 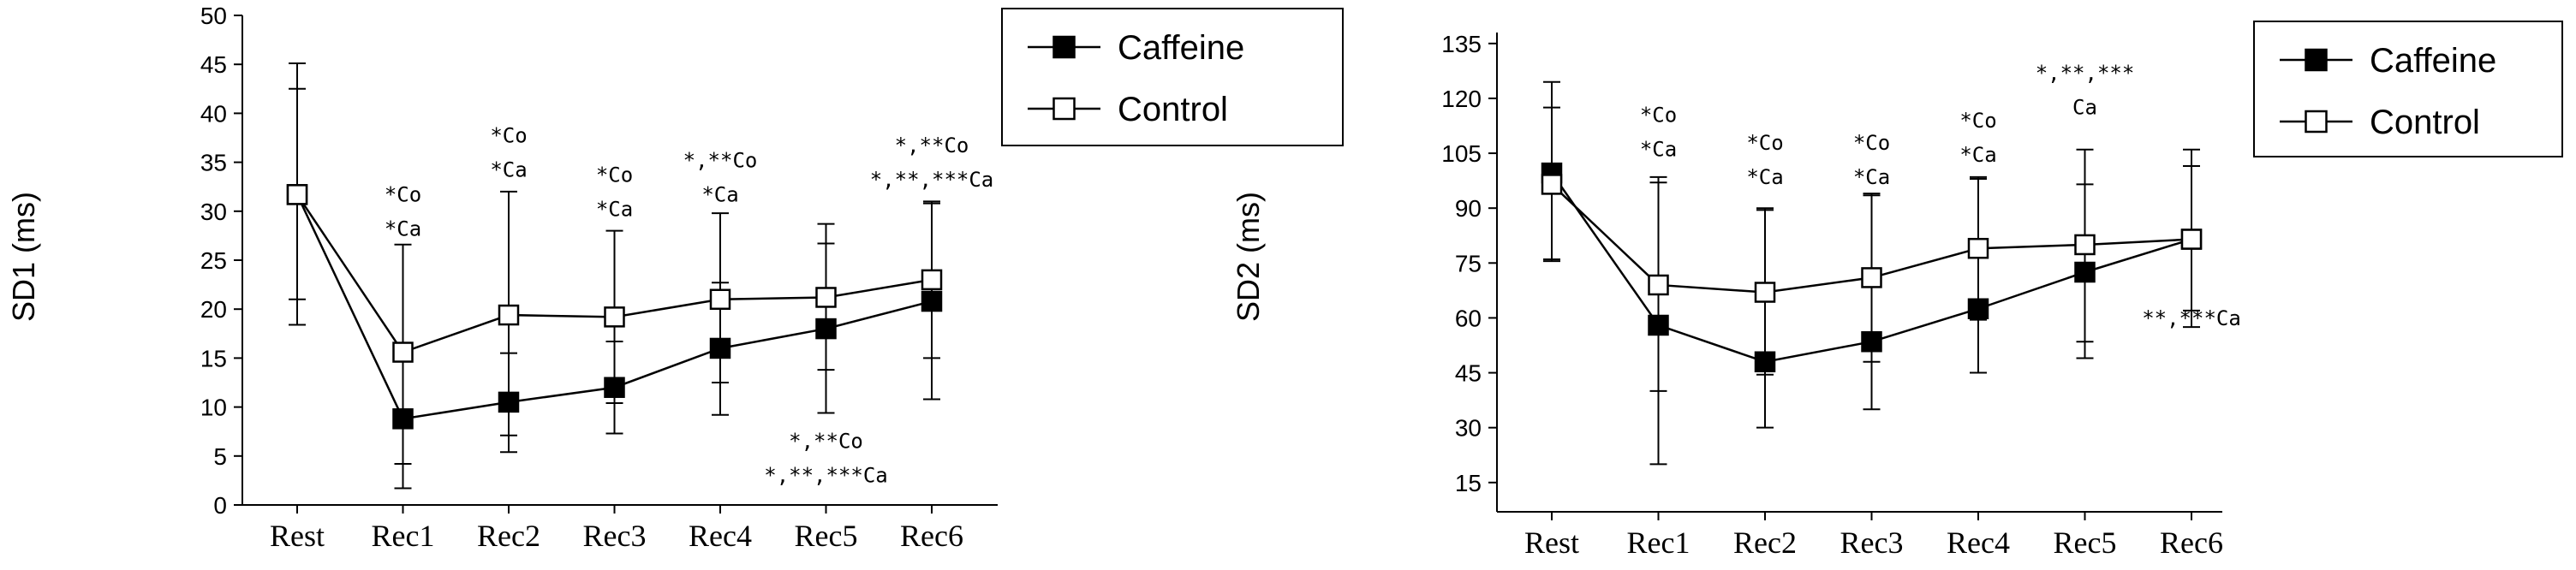 What do you see at coordinates (220, 506) in the screenshot?
I see `y-tick-label: 0` at bounding box center [220, 506].